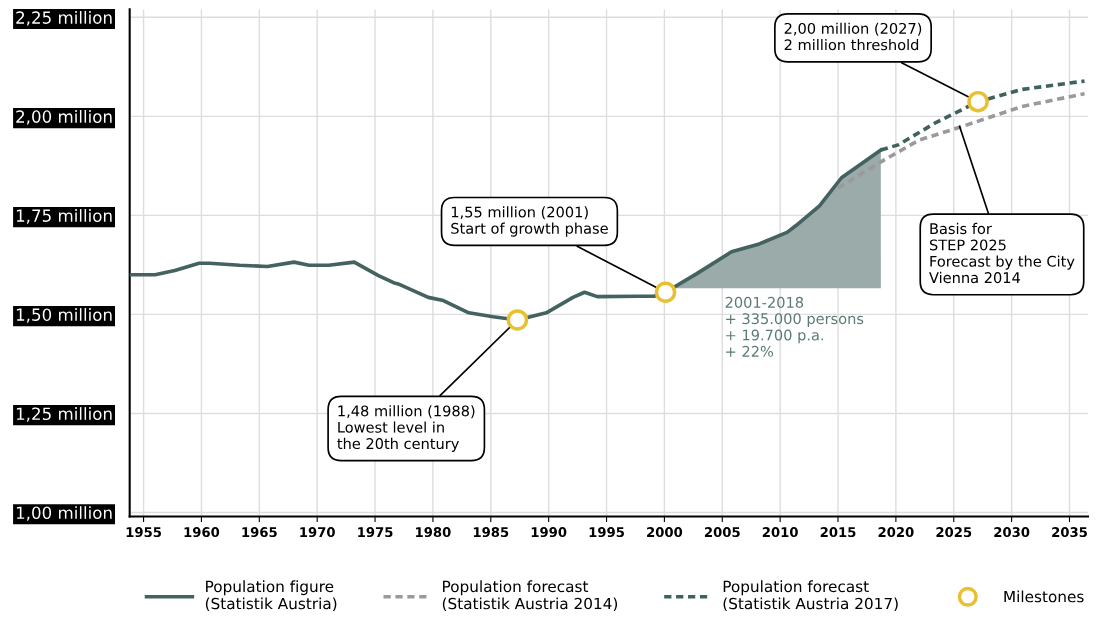 The height and width of the screenshot is (626, 1099). I want to click on x-tick-label: 1995, so click(606, 532).